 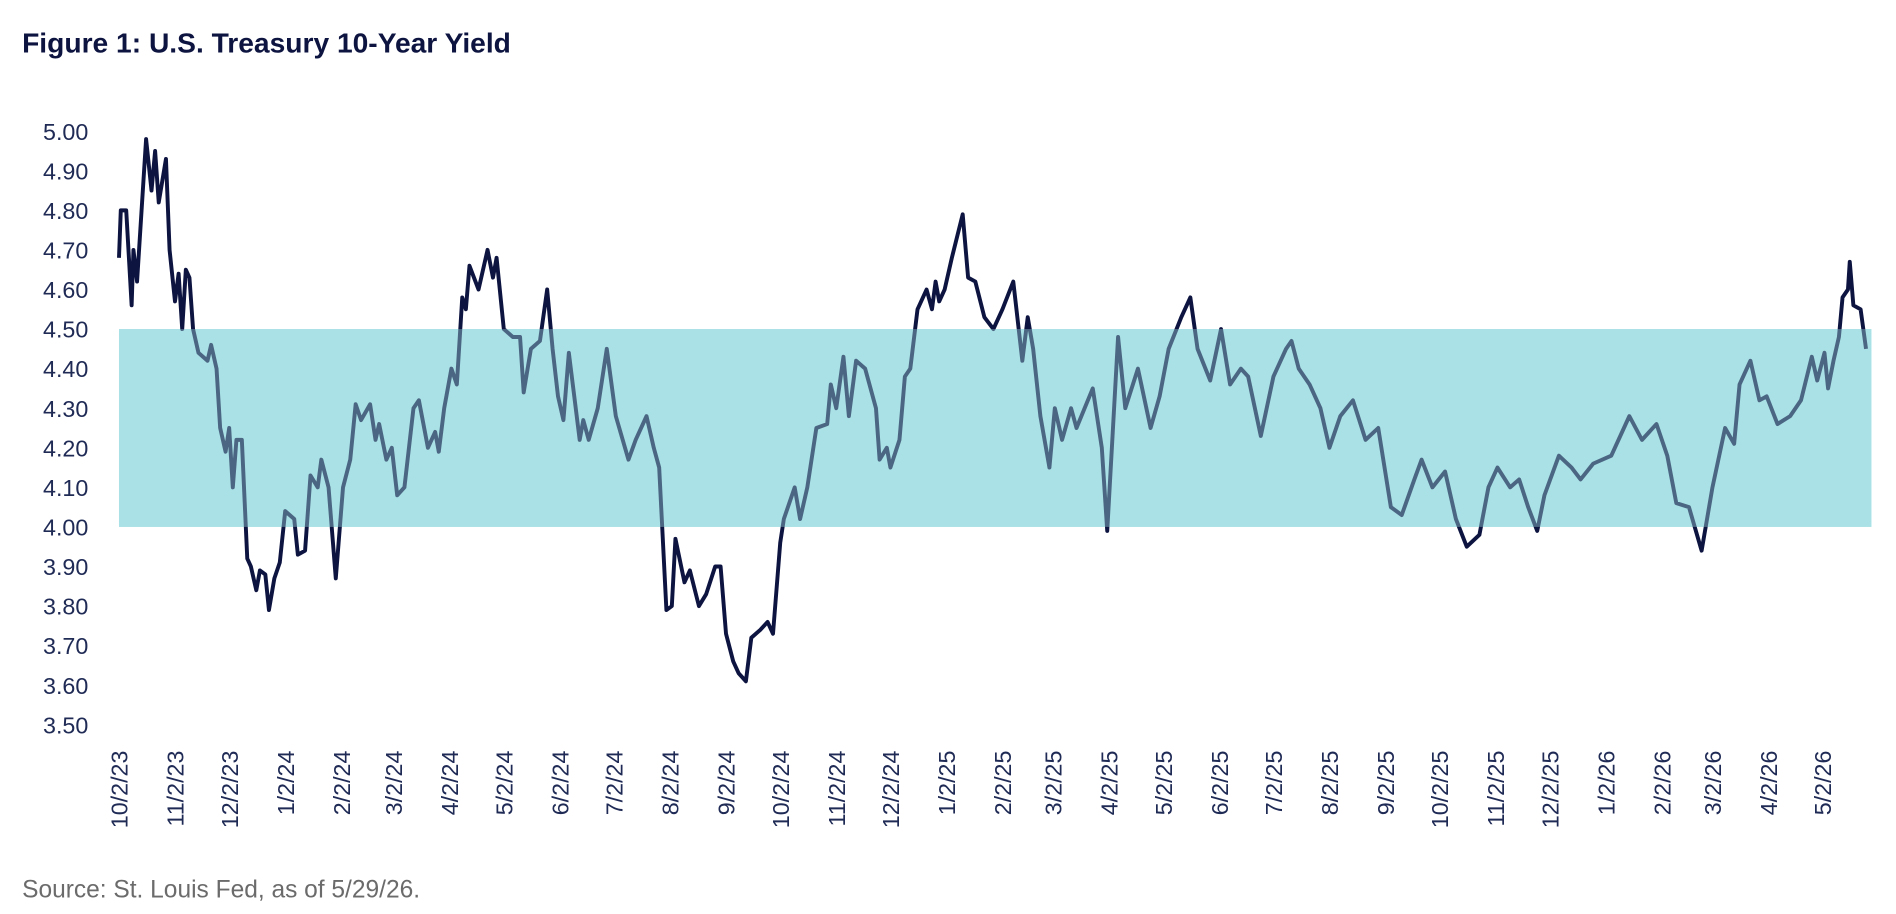 What do you see at coordinates (560, 782) in the screenshot?
I see `x-tick-label: 6/2/24` at bounding box center [560, 782].